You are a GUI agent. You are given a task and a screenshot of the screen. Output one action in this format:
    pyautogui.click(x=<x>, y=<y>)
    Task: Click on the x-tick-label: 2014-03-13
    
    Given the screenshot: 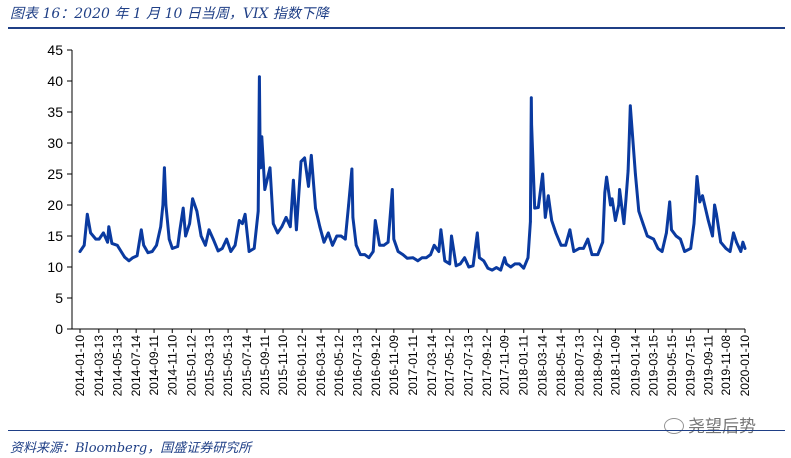 What is the action you would take?
    pyautogui.click(x=99, y=366)
    